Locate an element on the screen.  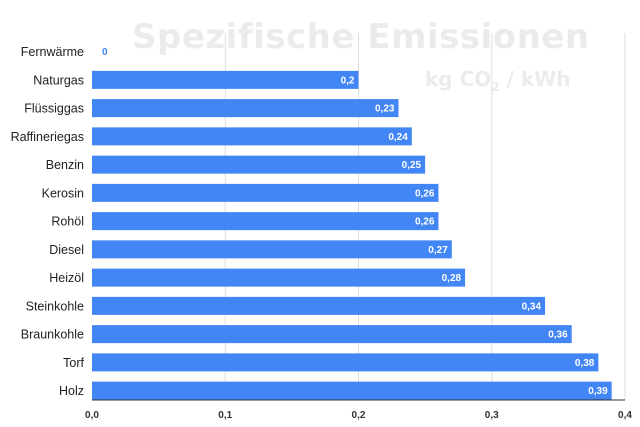
data-label: 0,34 is located at coordinates (532, 306).